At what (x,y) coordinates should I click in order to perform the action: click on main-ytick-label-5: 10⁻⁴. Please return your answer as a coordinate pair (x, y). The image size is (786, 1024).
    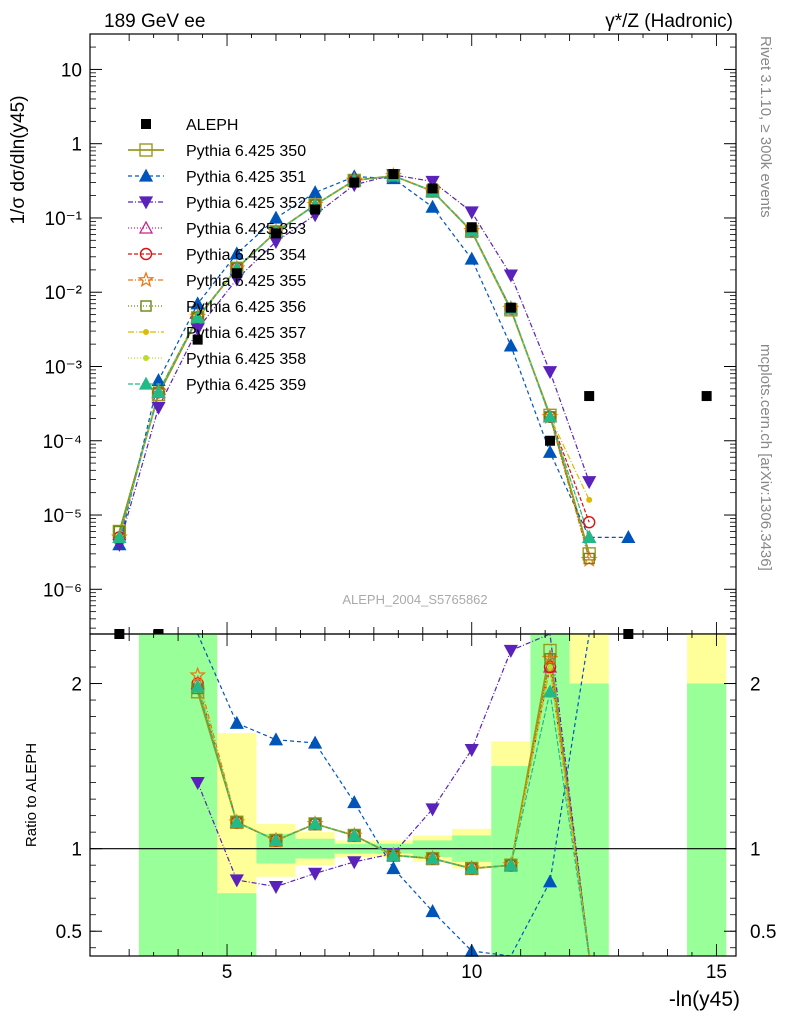
    Looking at the image, I should click on (62, 442).